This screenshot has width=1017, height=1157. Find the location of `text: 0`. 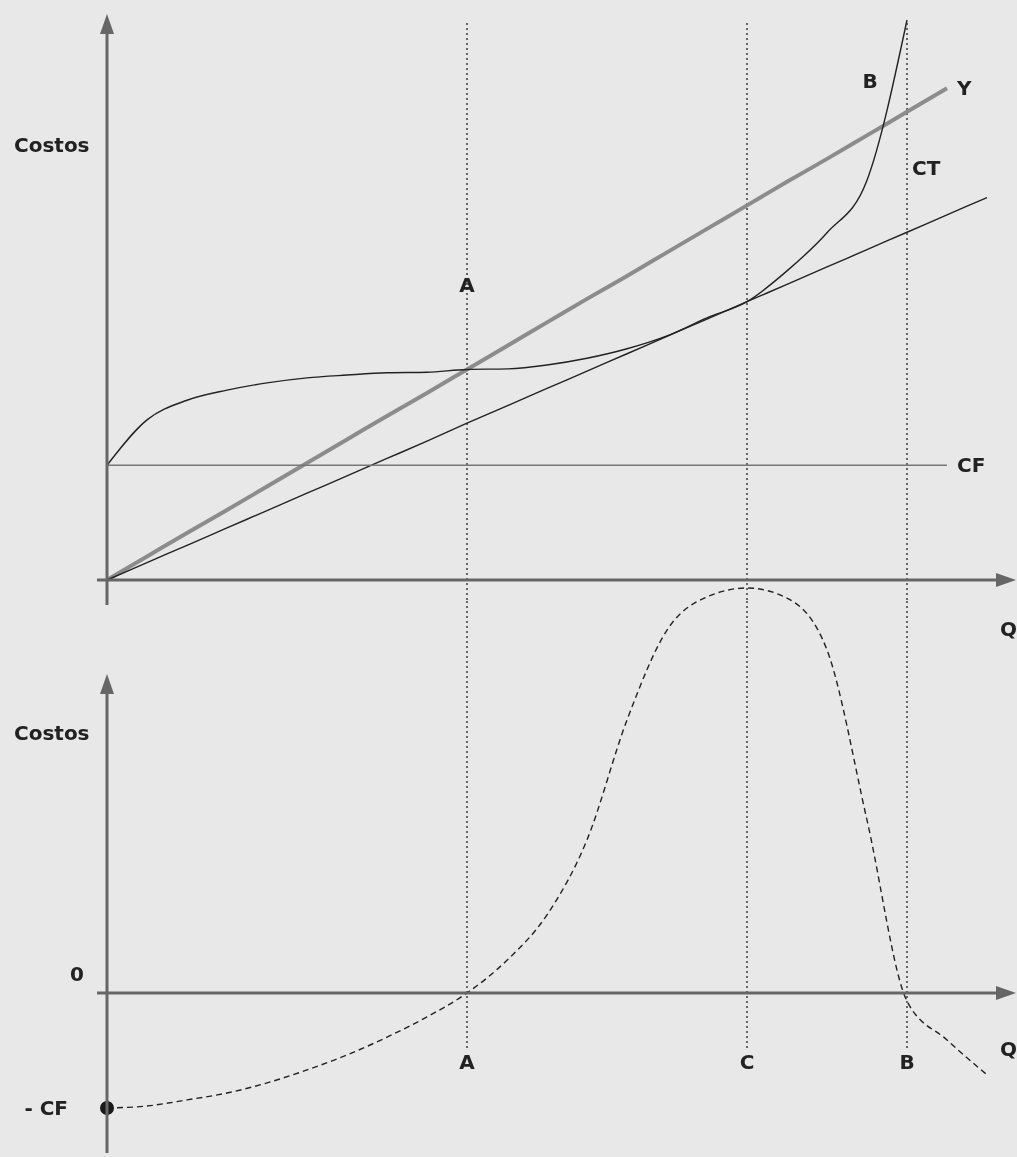

text: 0 is located at coordinates (77, 974).